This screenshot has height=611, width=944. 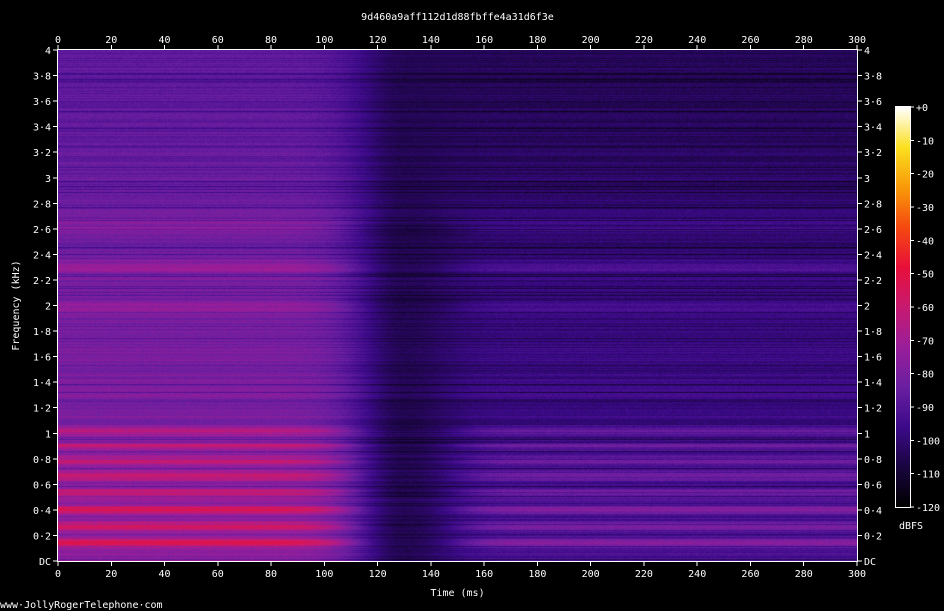 What do you see at coordinates (42, 77) in the screenshot?
I see `y-tick-label-left: 3·8` at bounding box center [42, 77].